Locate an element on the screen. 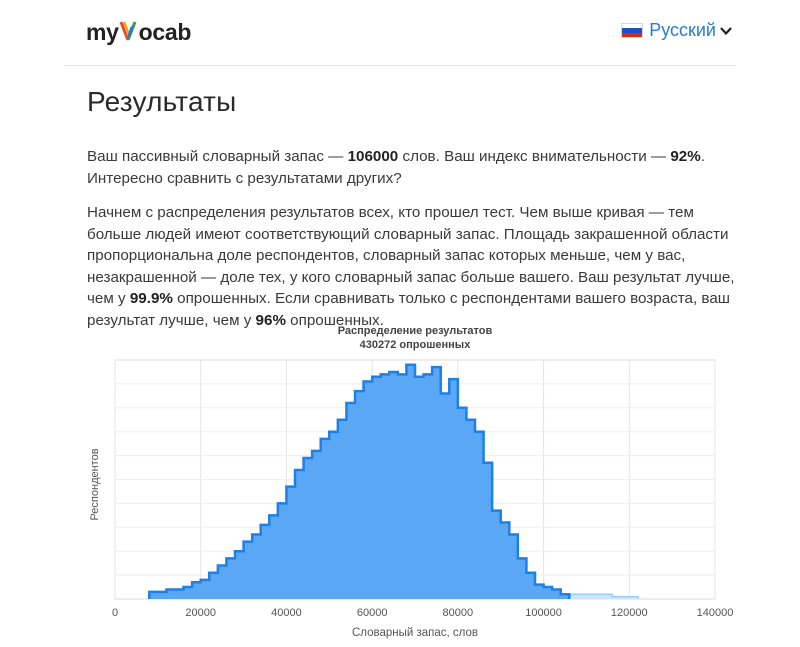 This screenshot has width=800, height=647. unfilled-area is located at coordinates (603, 596).